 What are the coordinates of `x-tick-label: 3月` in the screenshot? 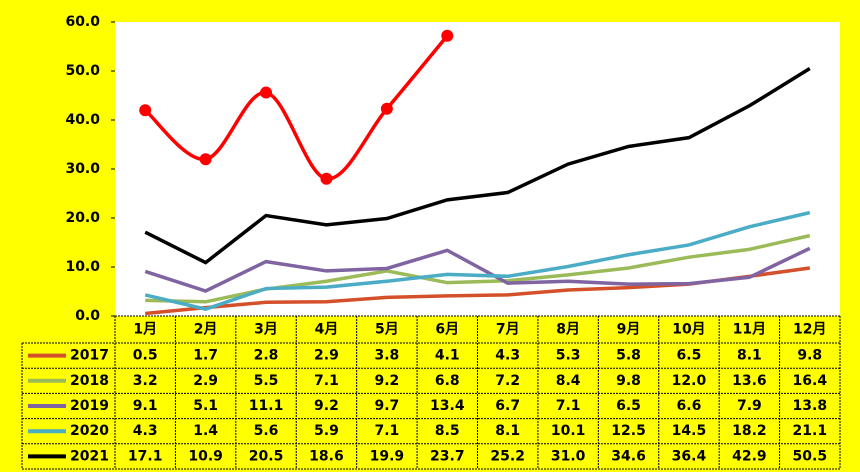 It's located at (266, 330).